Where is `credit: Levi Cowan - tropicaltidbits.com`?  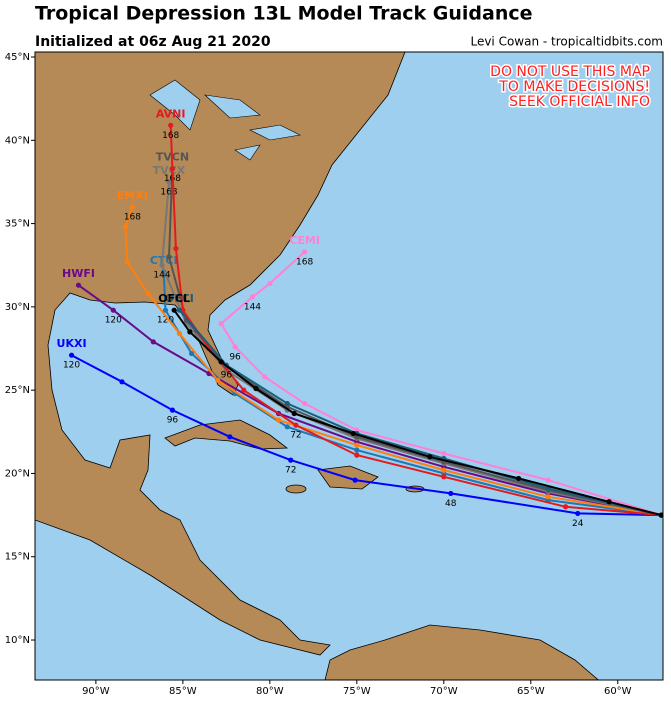
credit: Levi Cowan - tropicaltidbits.com is located at coordinates (566, 42).